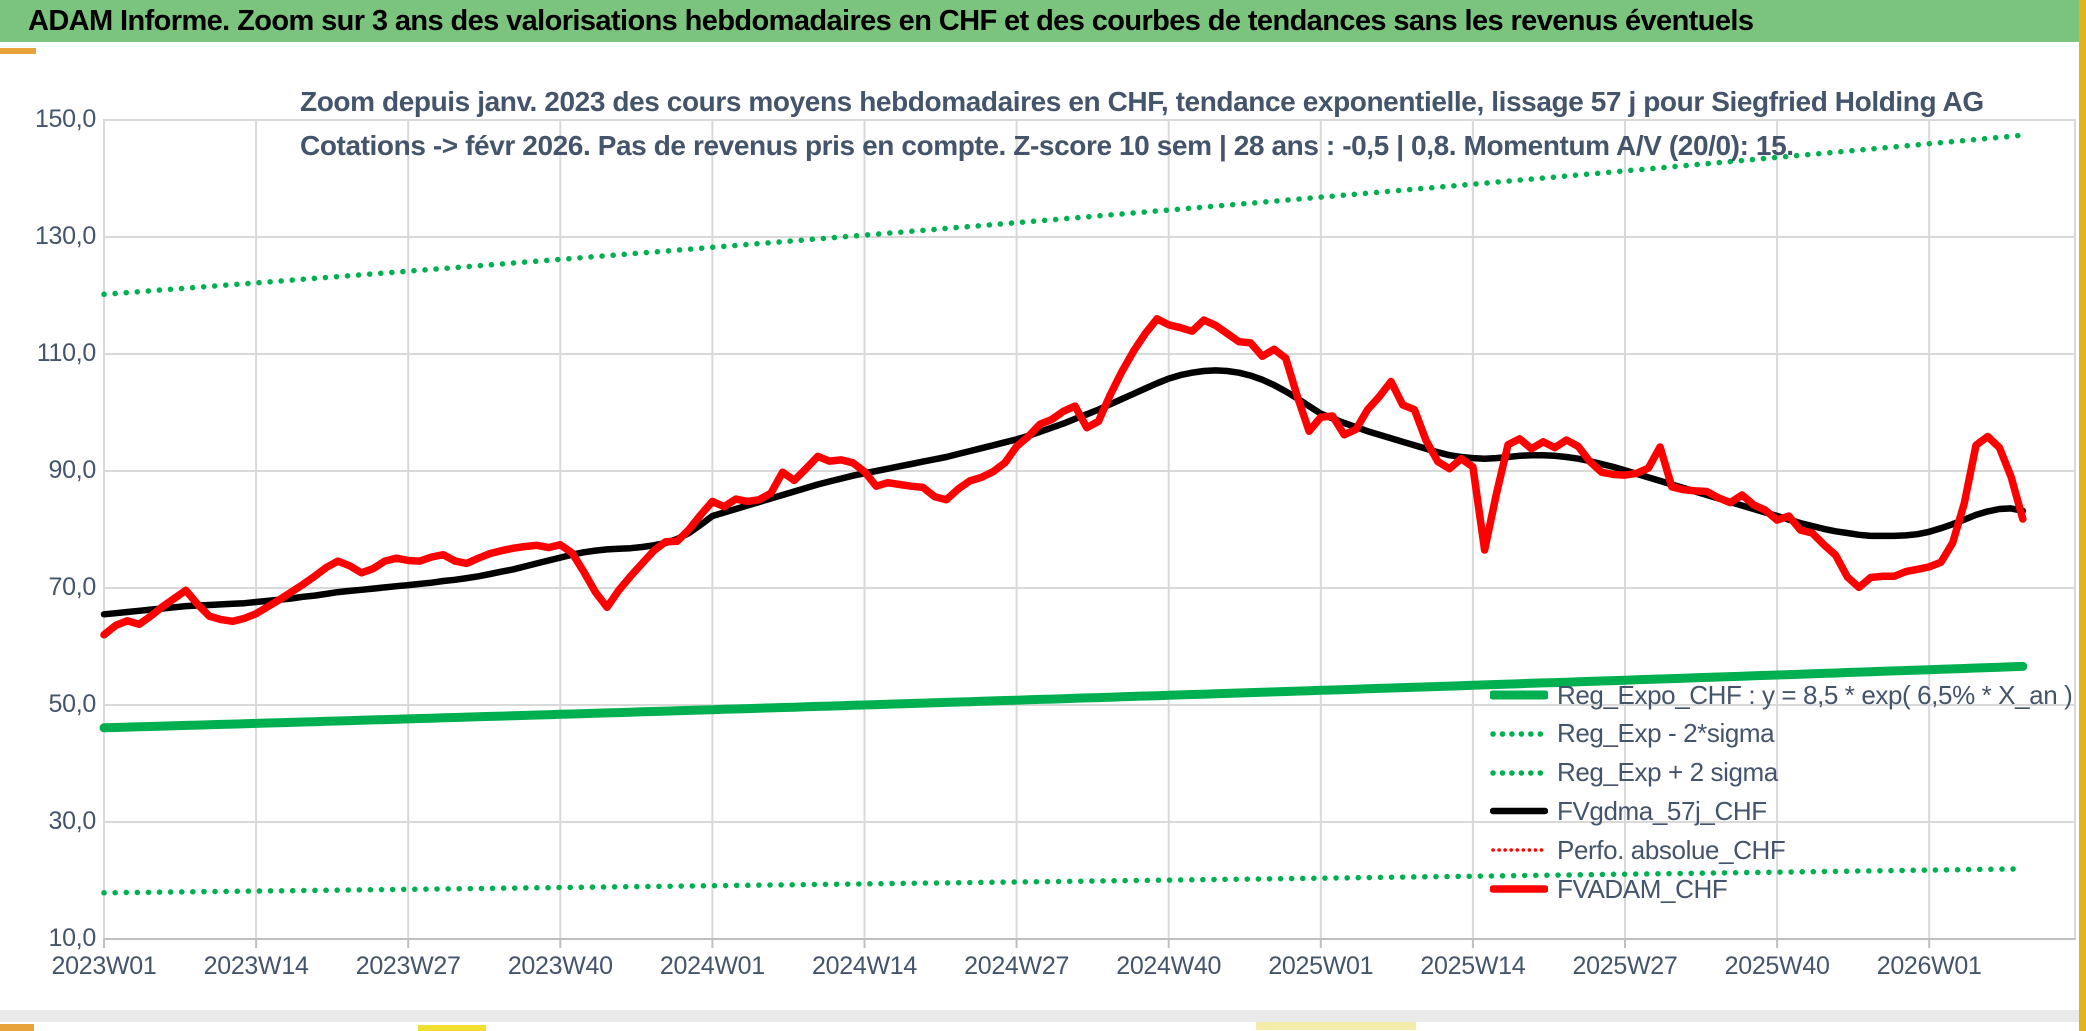  I want to click on x-axis-label: 2025W14, so click(1473, 966).